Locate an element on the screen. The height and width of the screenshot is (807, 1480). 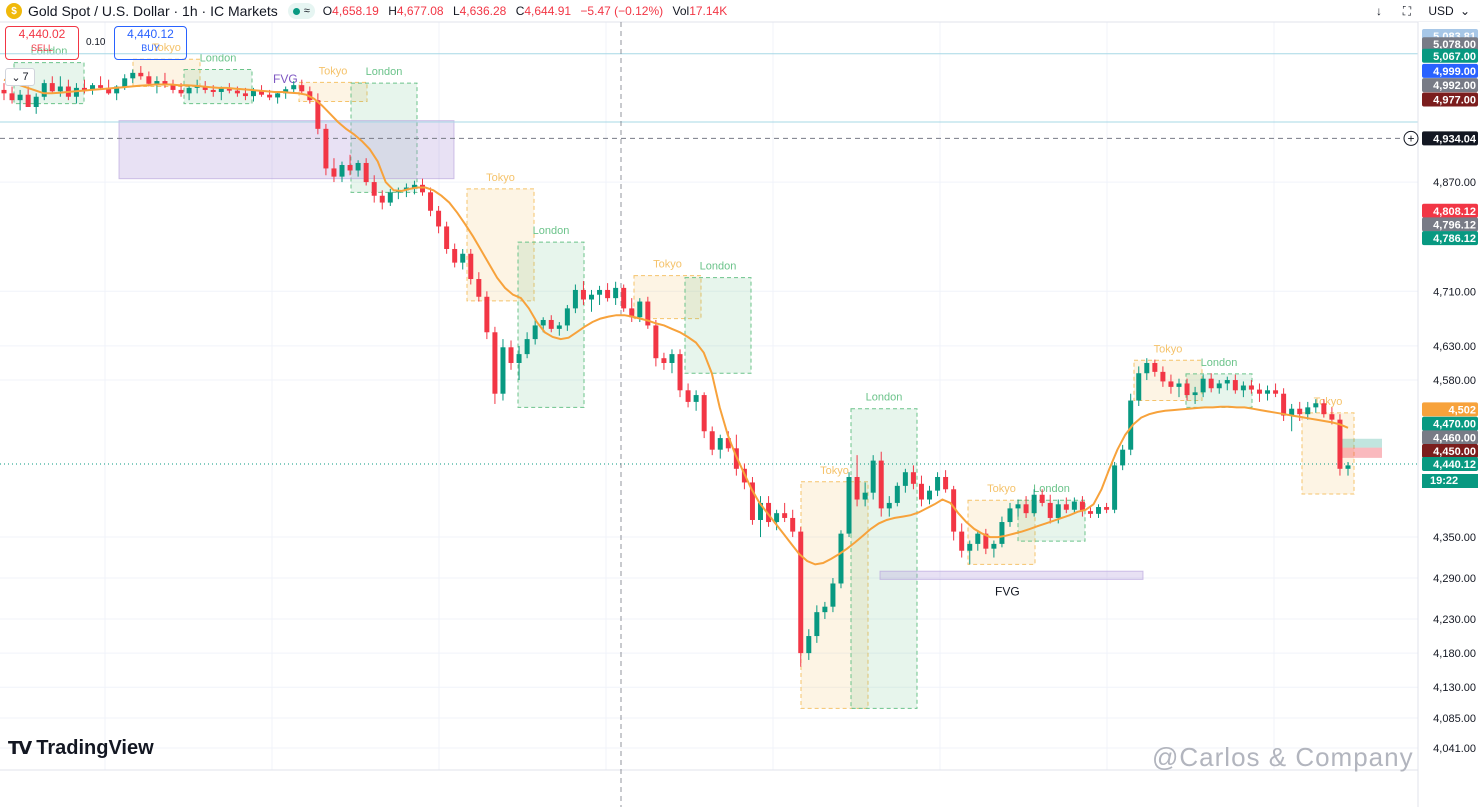
price-label: 4,470.00 is located at coordinates (1454, 425).